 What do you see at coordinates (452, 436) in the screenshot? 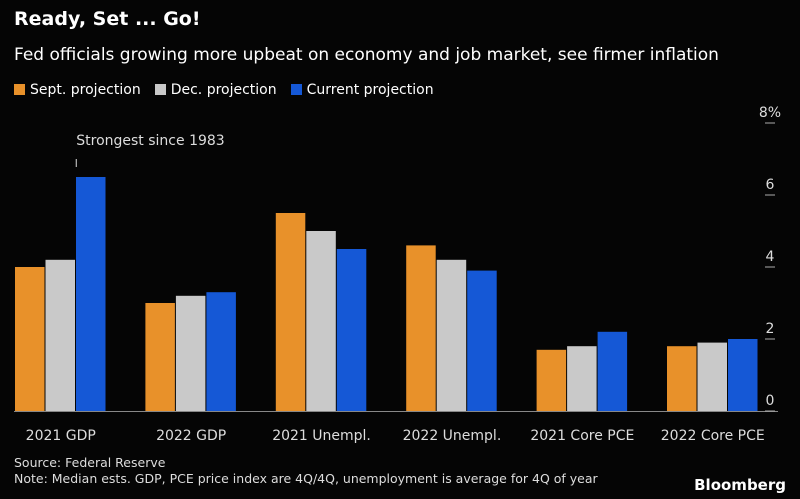
I see `category-label: 2022 Unempl.` at bounding box center [452, 436].